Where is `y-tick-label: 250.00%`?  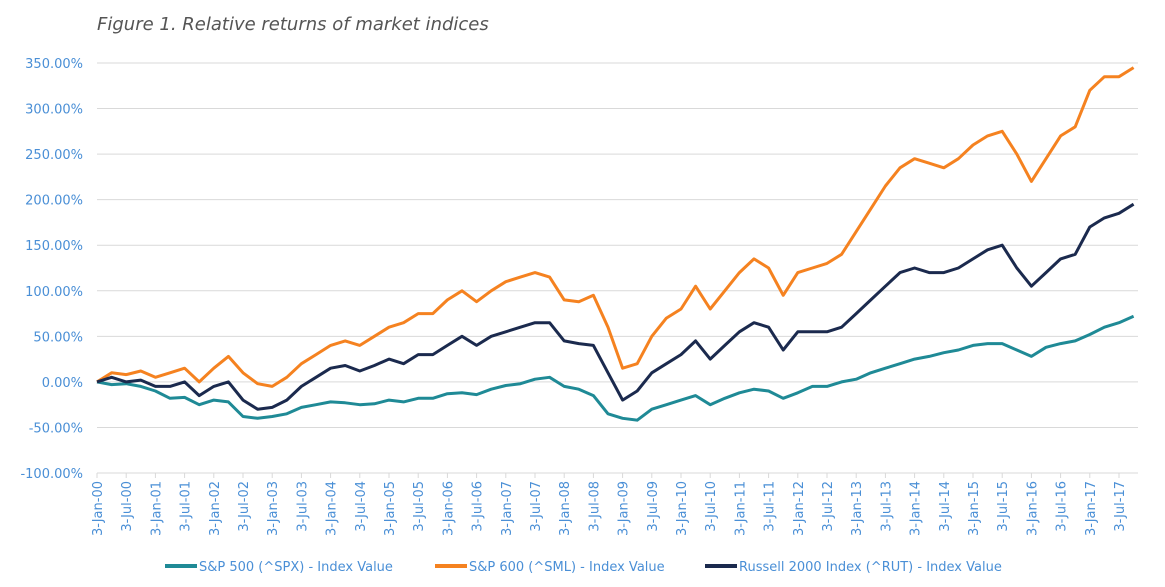
y-tick-label: 250.00% is located at coordinates (54, 155).